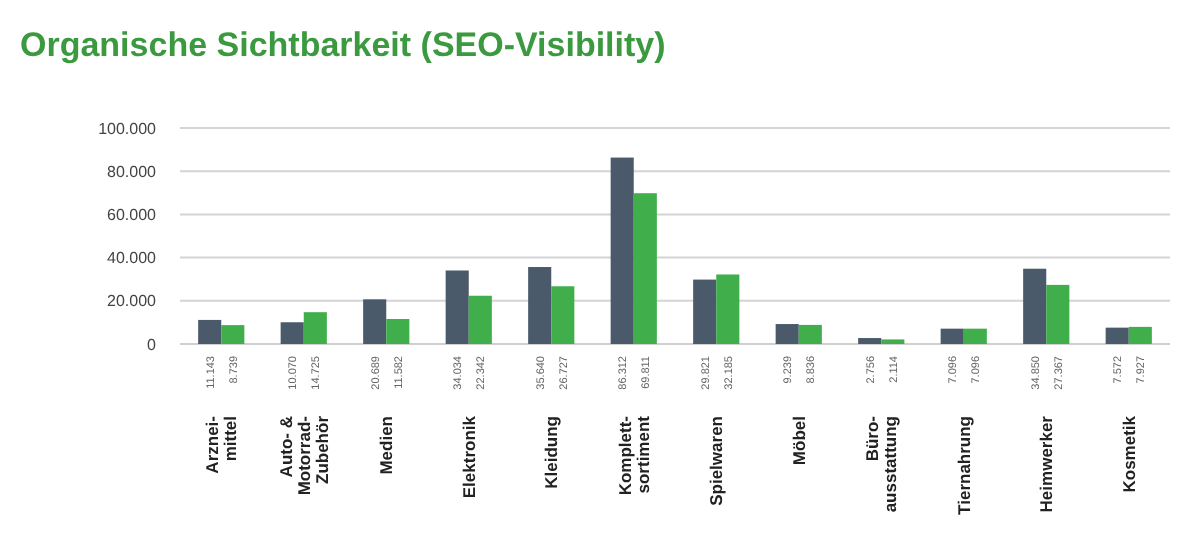  What do you see at coordinates (132, 258) in the screenshot?
I see `y-tick-label: 40.000` at bounding box center [132, 258].